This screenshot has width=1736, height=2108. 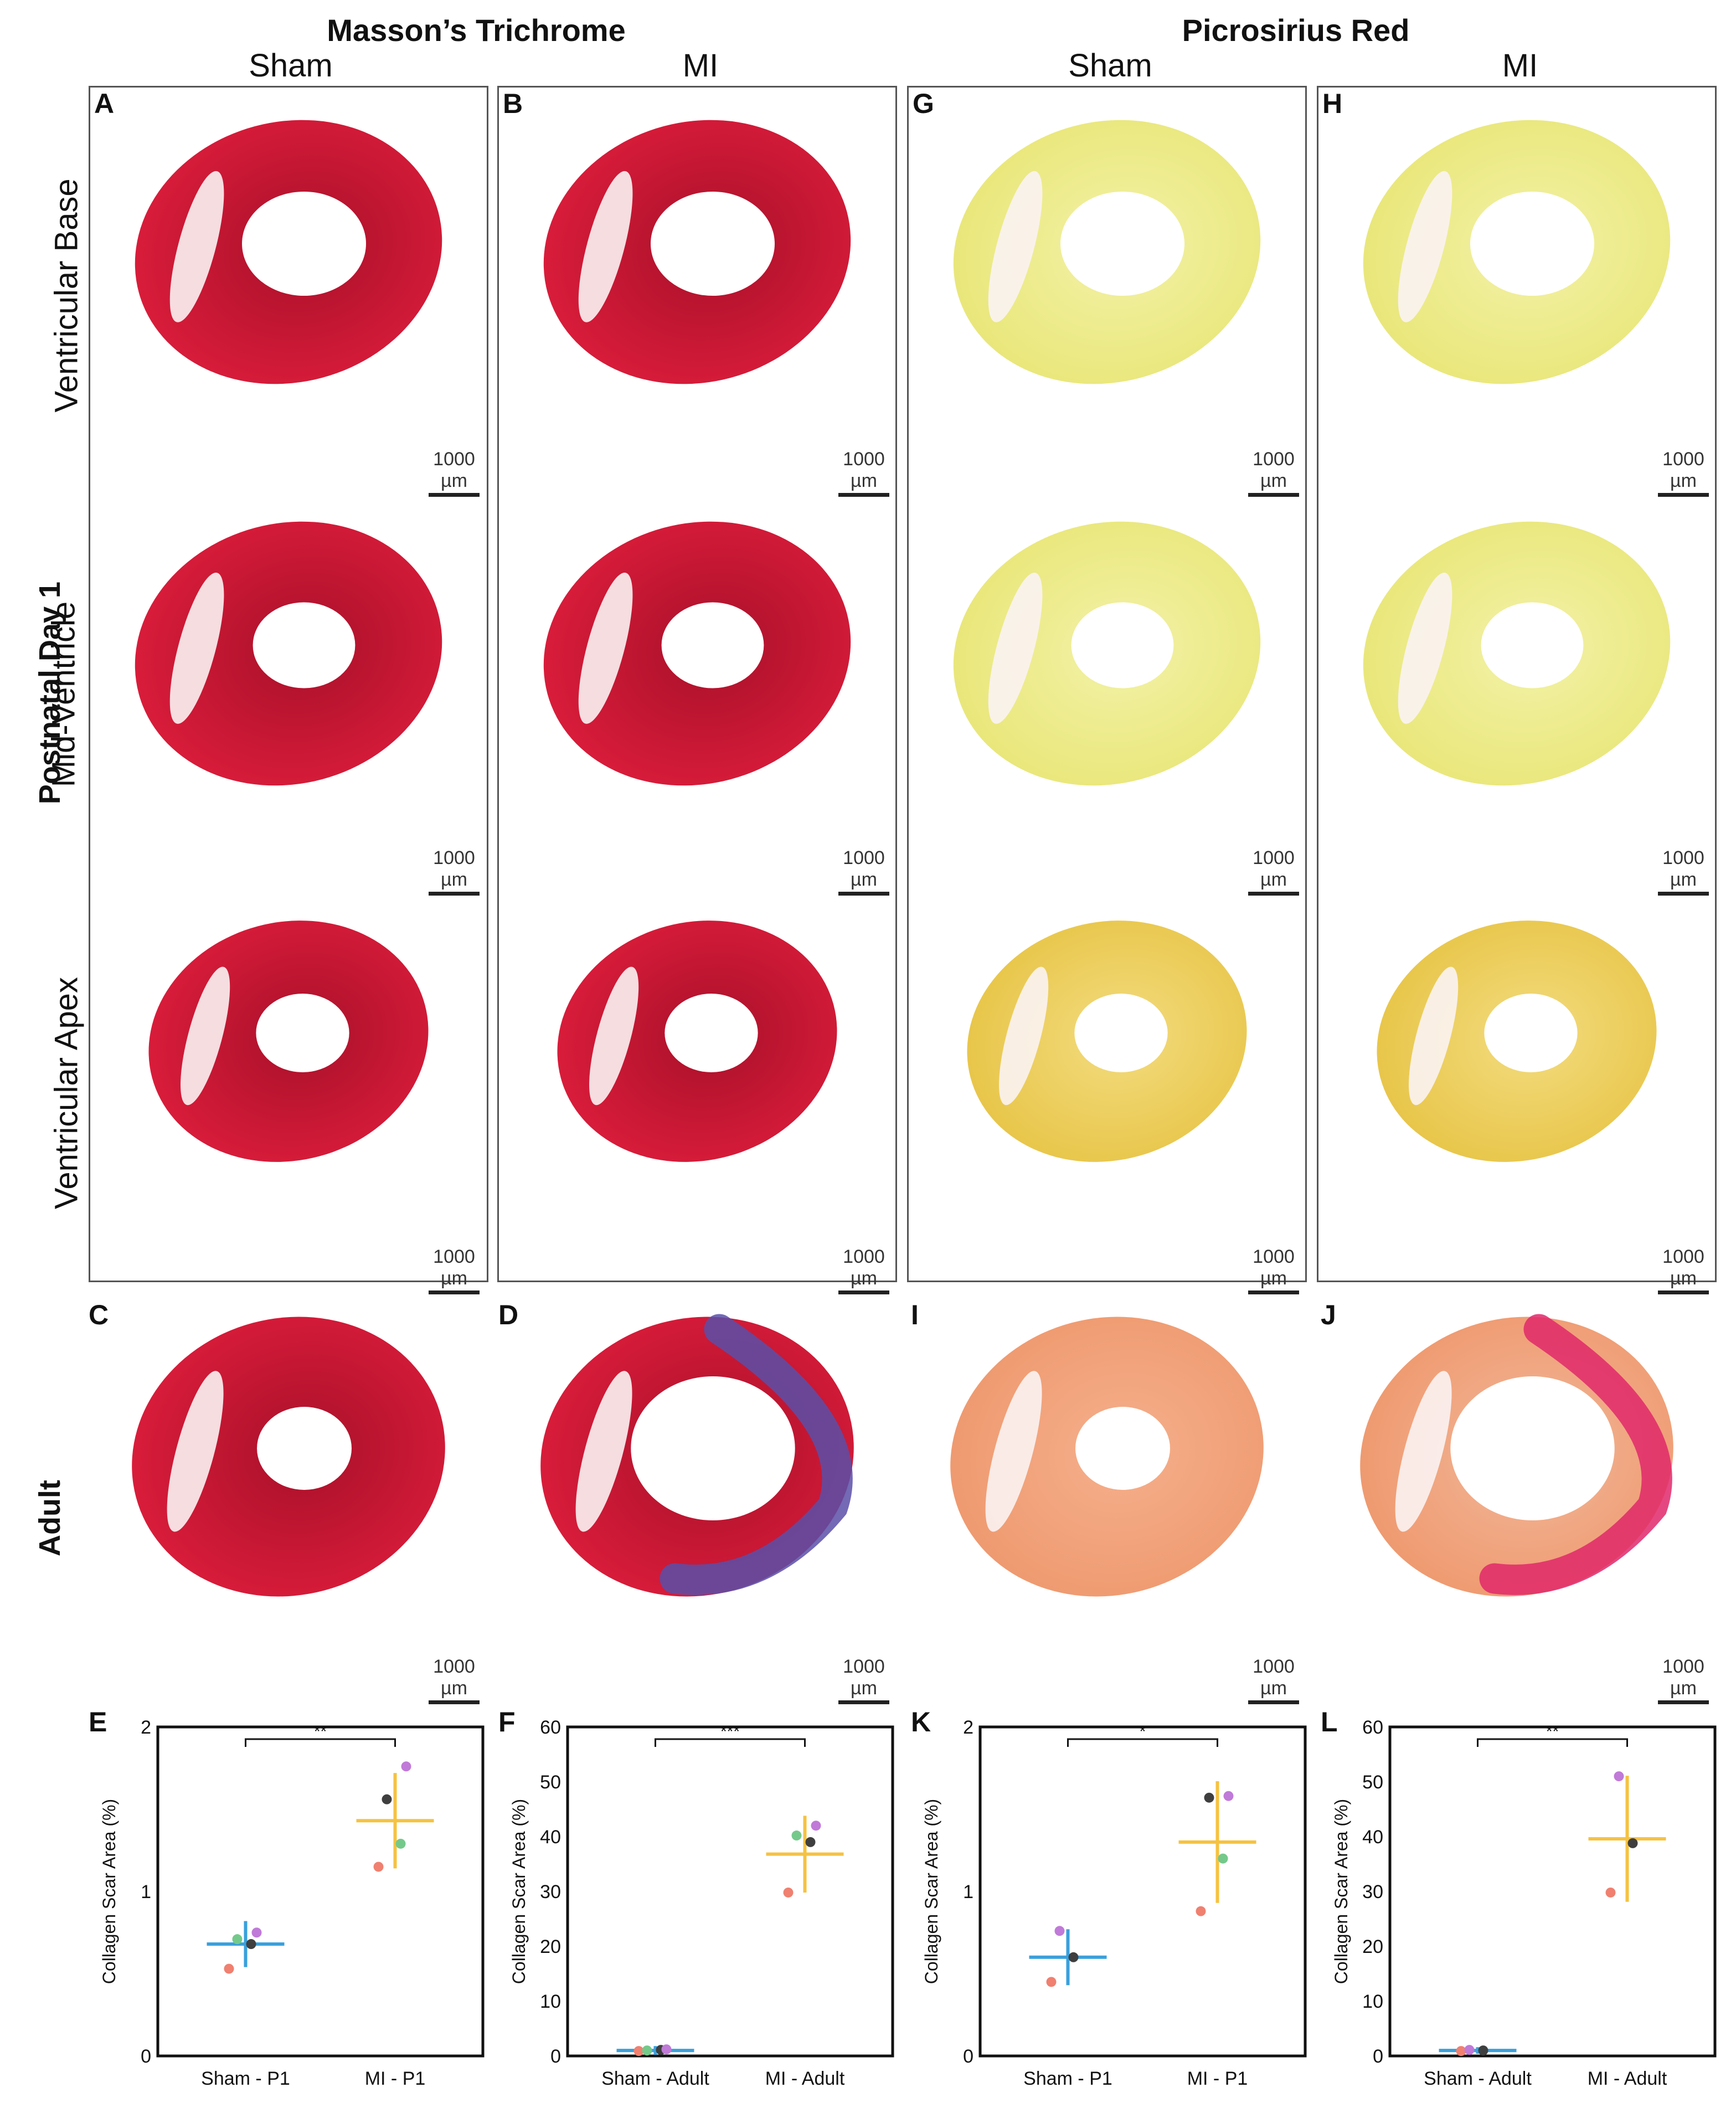 What do you see at coordinates (968, 1892) in the screenshot?
I see `y-tick-label: 1` at bounding box center [968, 1892].